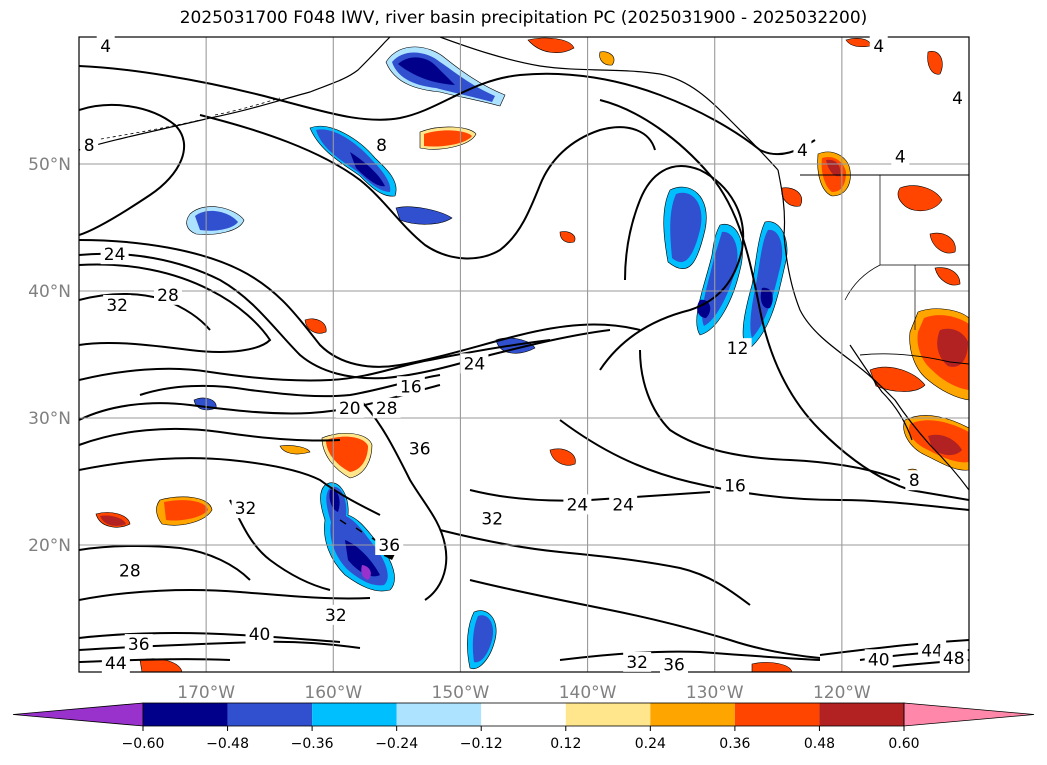 This screenshot has height=765, width=1047. I want to click on iwv-contour-36-east, so click(690, 655).